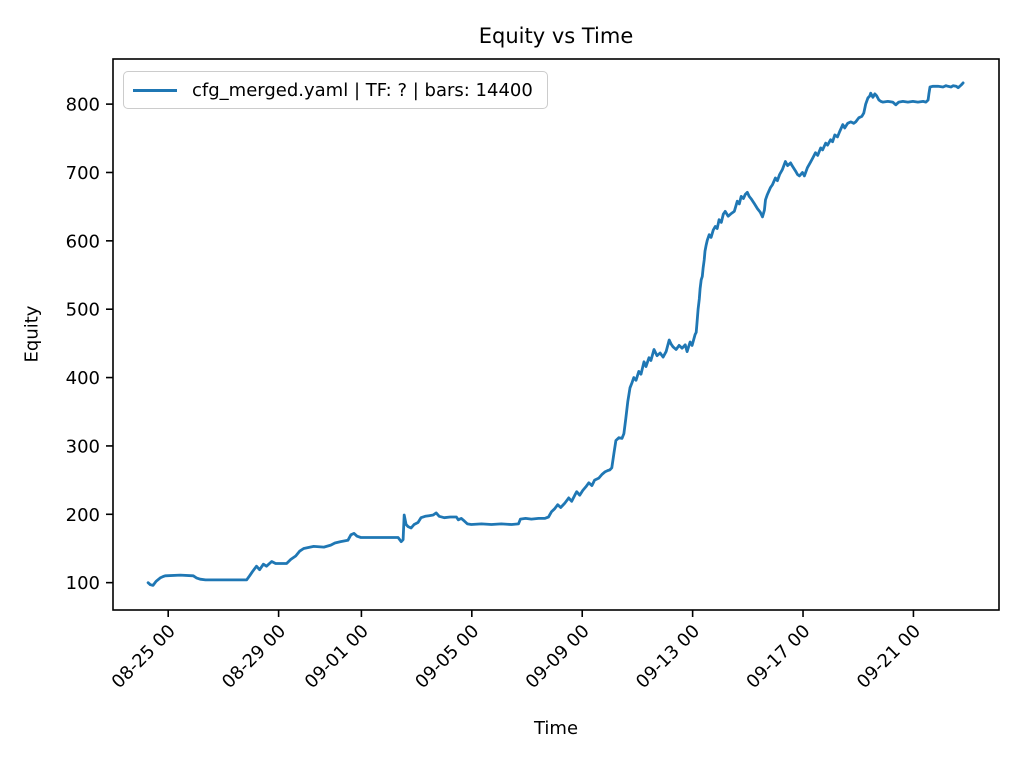  I want to click on legend: cfg_merged.yaml | TF: ? | bars: 14400, so click(335, 90).